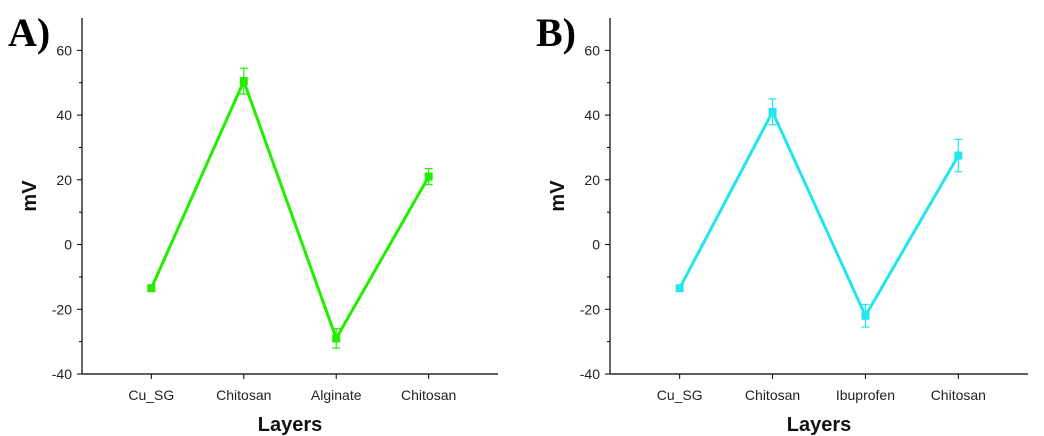 This screenshot has width=1044, height=436. What do you see at coordinates (556, 32) in the screenshot?
I see `panel-label: B)` at bounding box center [556, 32].